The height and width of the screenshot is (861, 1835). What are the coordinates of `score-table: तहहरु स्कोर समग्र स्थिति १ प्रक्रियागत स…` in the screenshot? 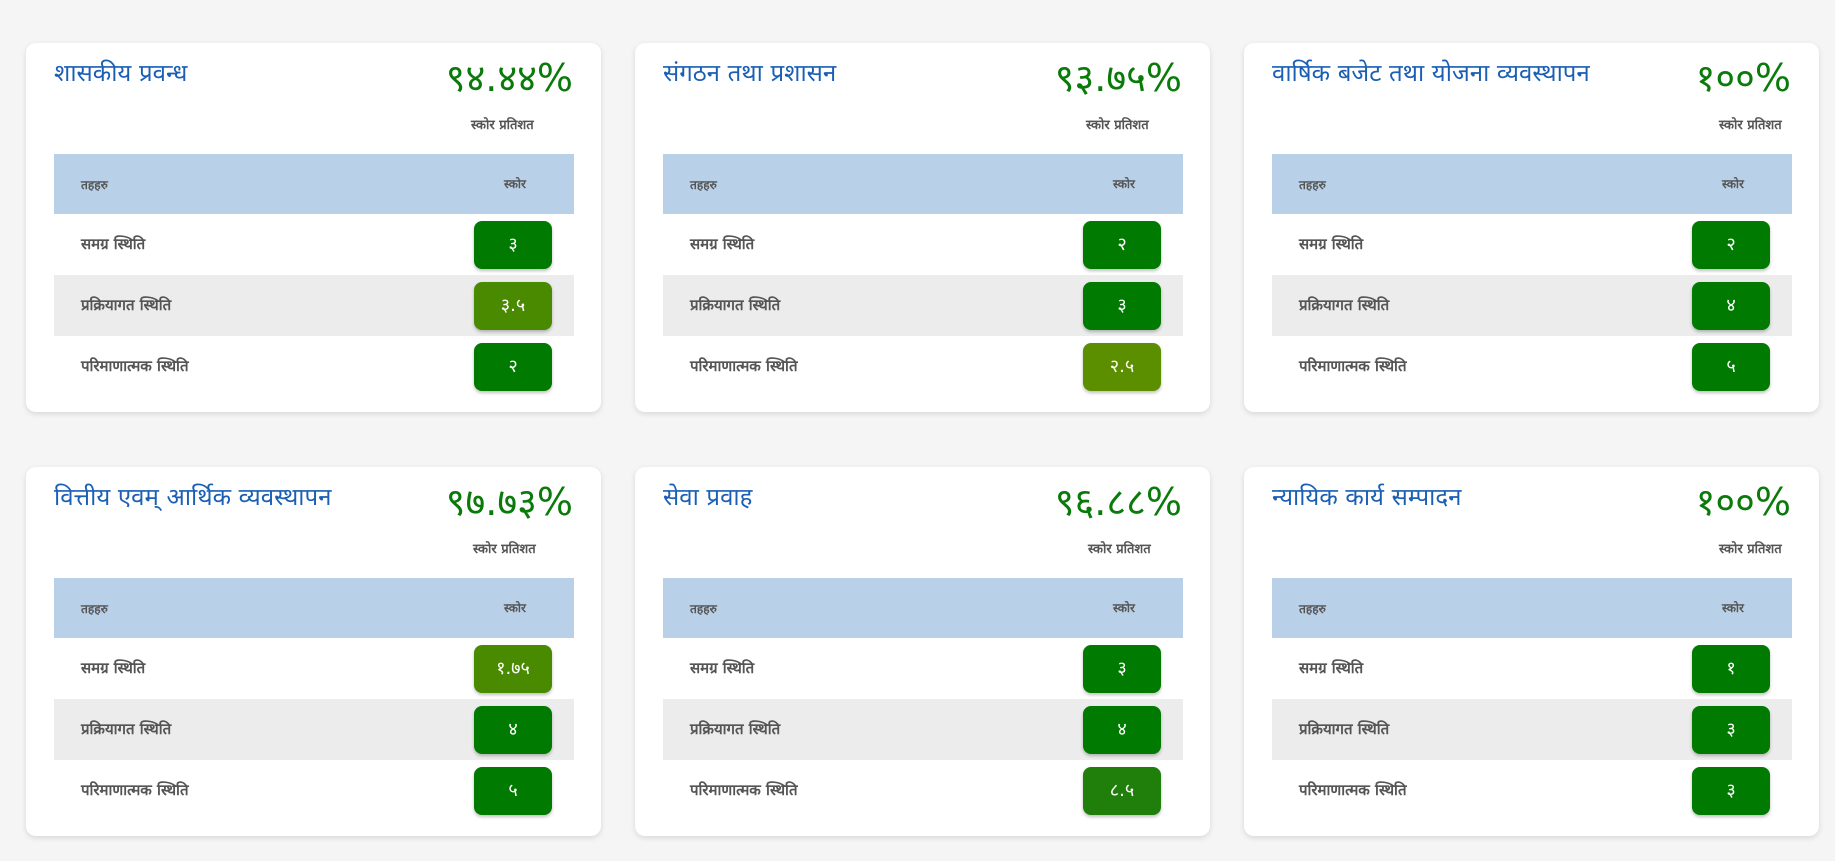 It's located at (1532, 699).